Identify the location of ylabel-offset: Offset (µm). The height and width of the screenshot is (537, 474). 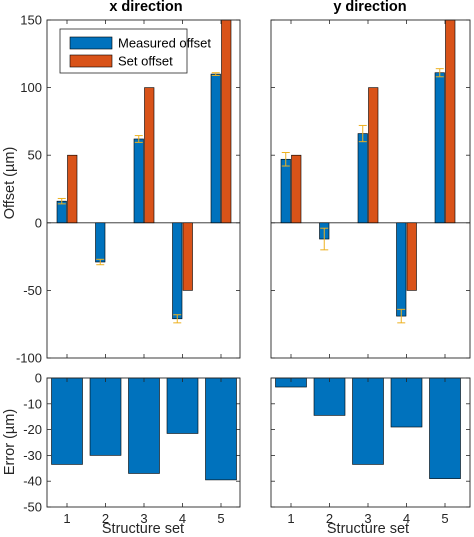
(10, 183).